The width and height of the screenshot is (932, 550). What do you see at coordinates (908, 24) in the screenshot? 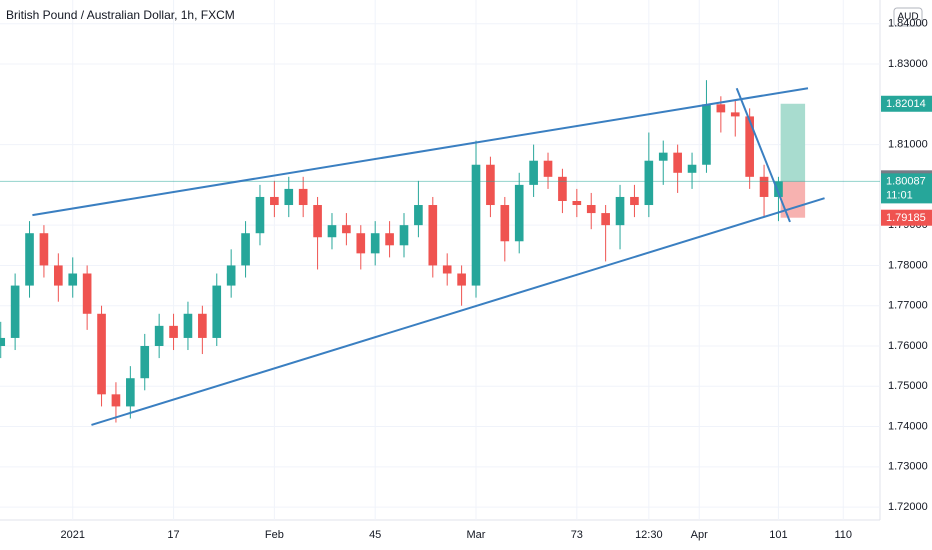
I see `y-tick-label: 1.84000` at bounding box center [908, 24].